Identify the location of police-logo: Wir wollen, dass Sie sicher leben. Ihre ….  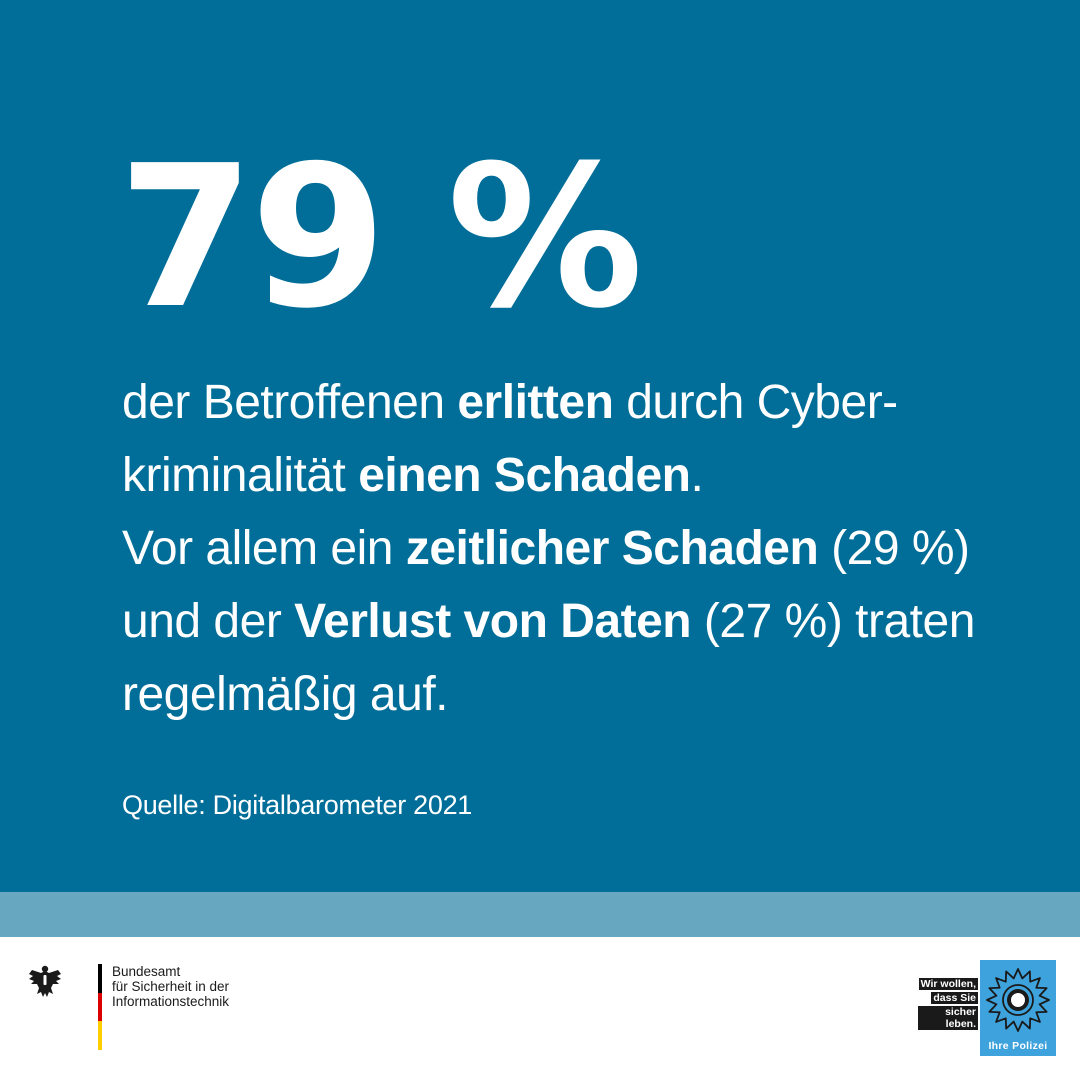
(988, 1009).